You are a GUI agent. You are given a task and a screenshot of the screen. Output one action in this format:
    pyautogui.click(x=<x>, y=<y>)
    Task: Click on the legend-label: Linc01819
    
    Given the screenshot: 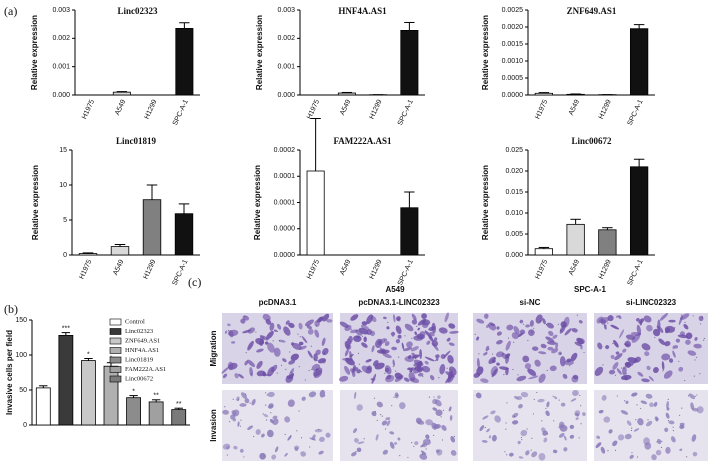 What is the action you would take?
    pyautogui.click(x=139, y=359)
    